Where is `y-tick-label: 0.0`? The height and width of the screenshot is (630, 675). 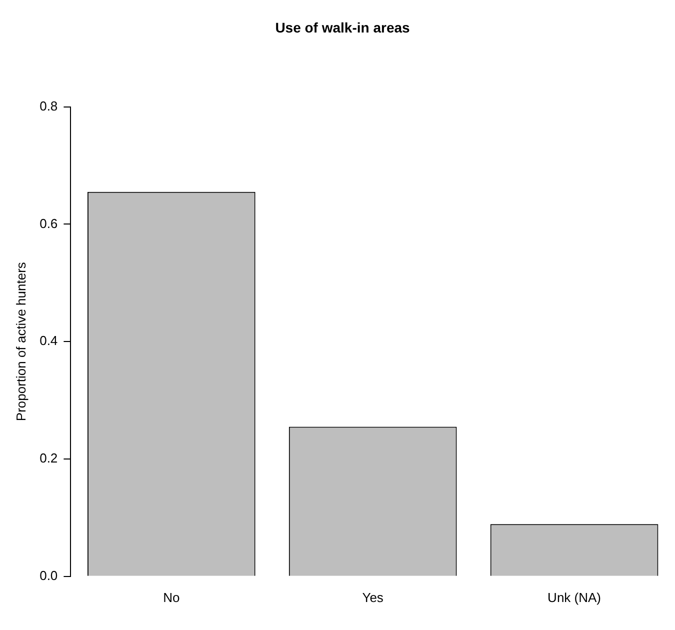
y-tick-label: 0.0 is located at coordinates (49, 575).